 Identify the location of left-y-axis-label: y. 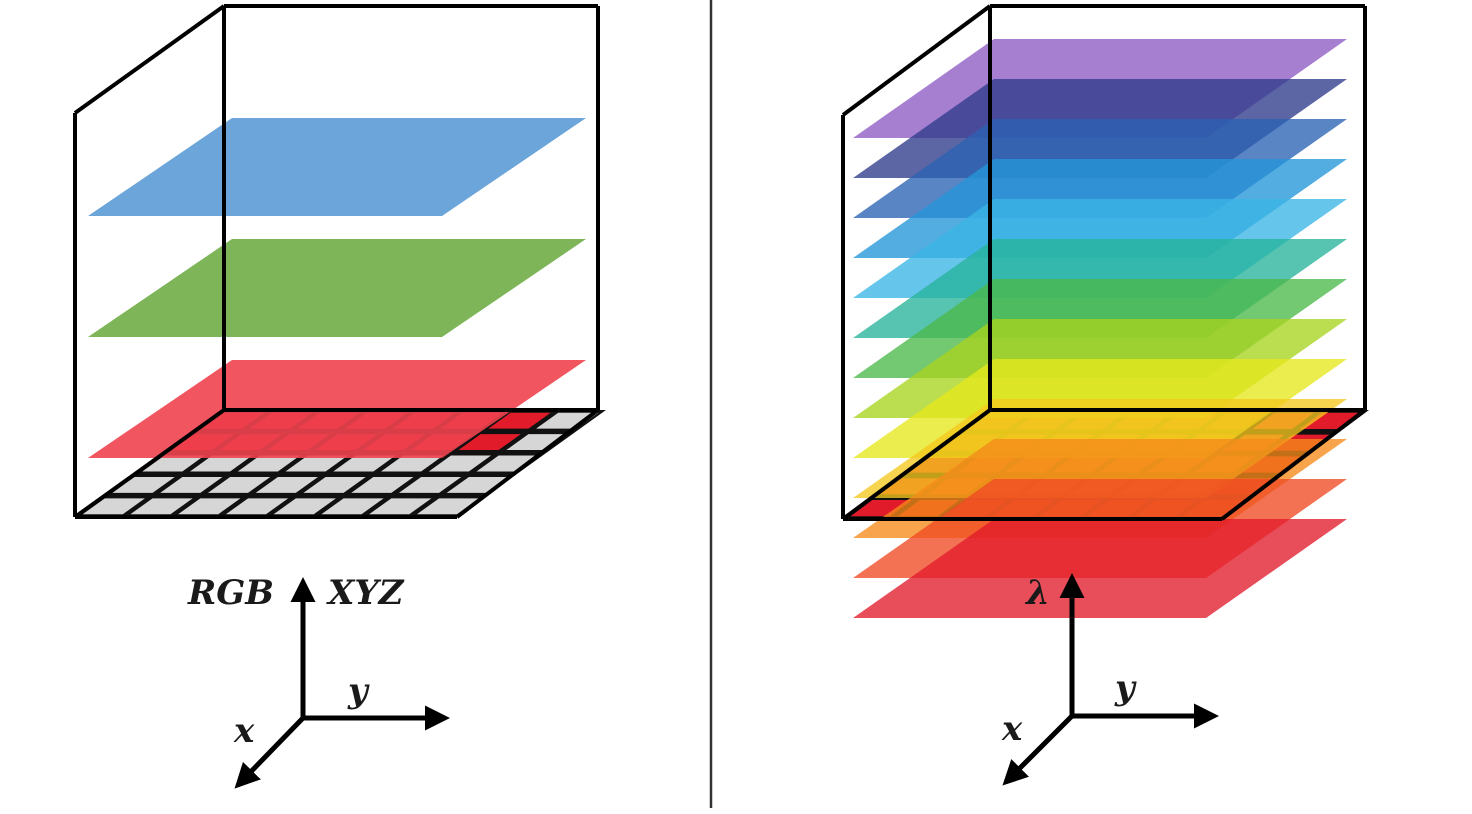
(358, 691).